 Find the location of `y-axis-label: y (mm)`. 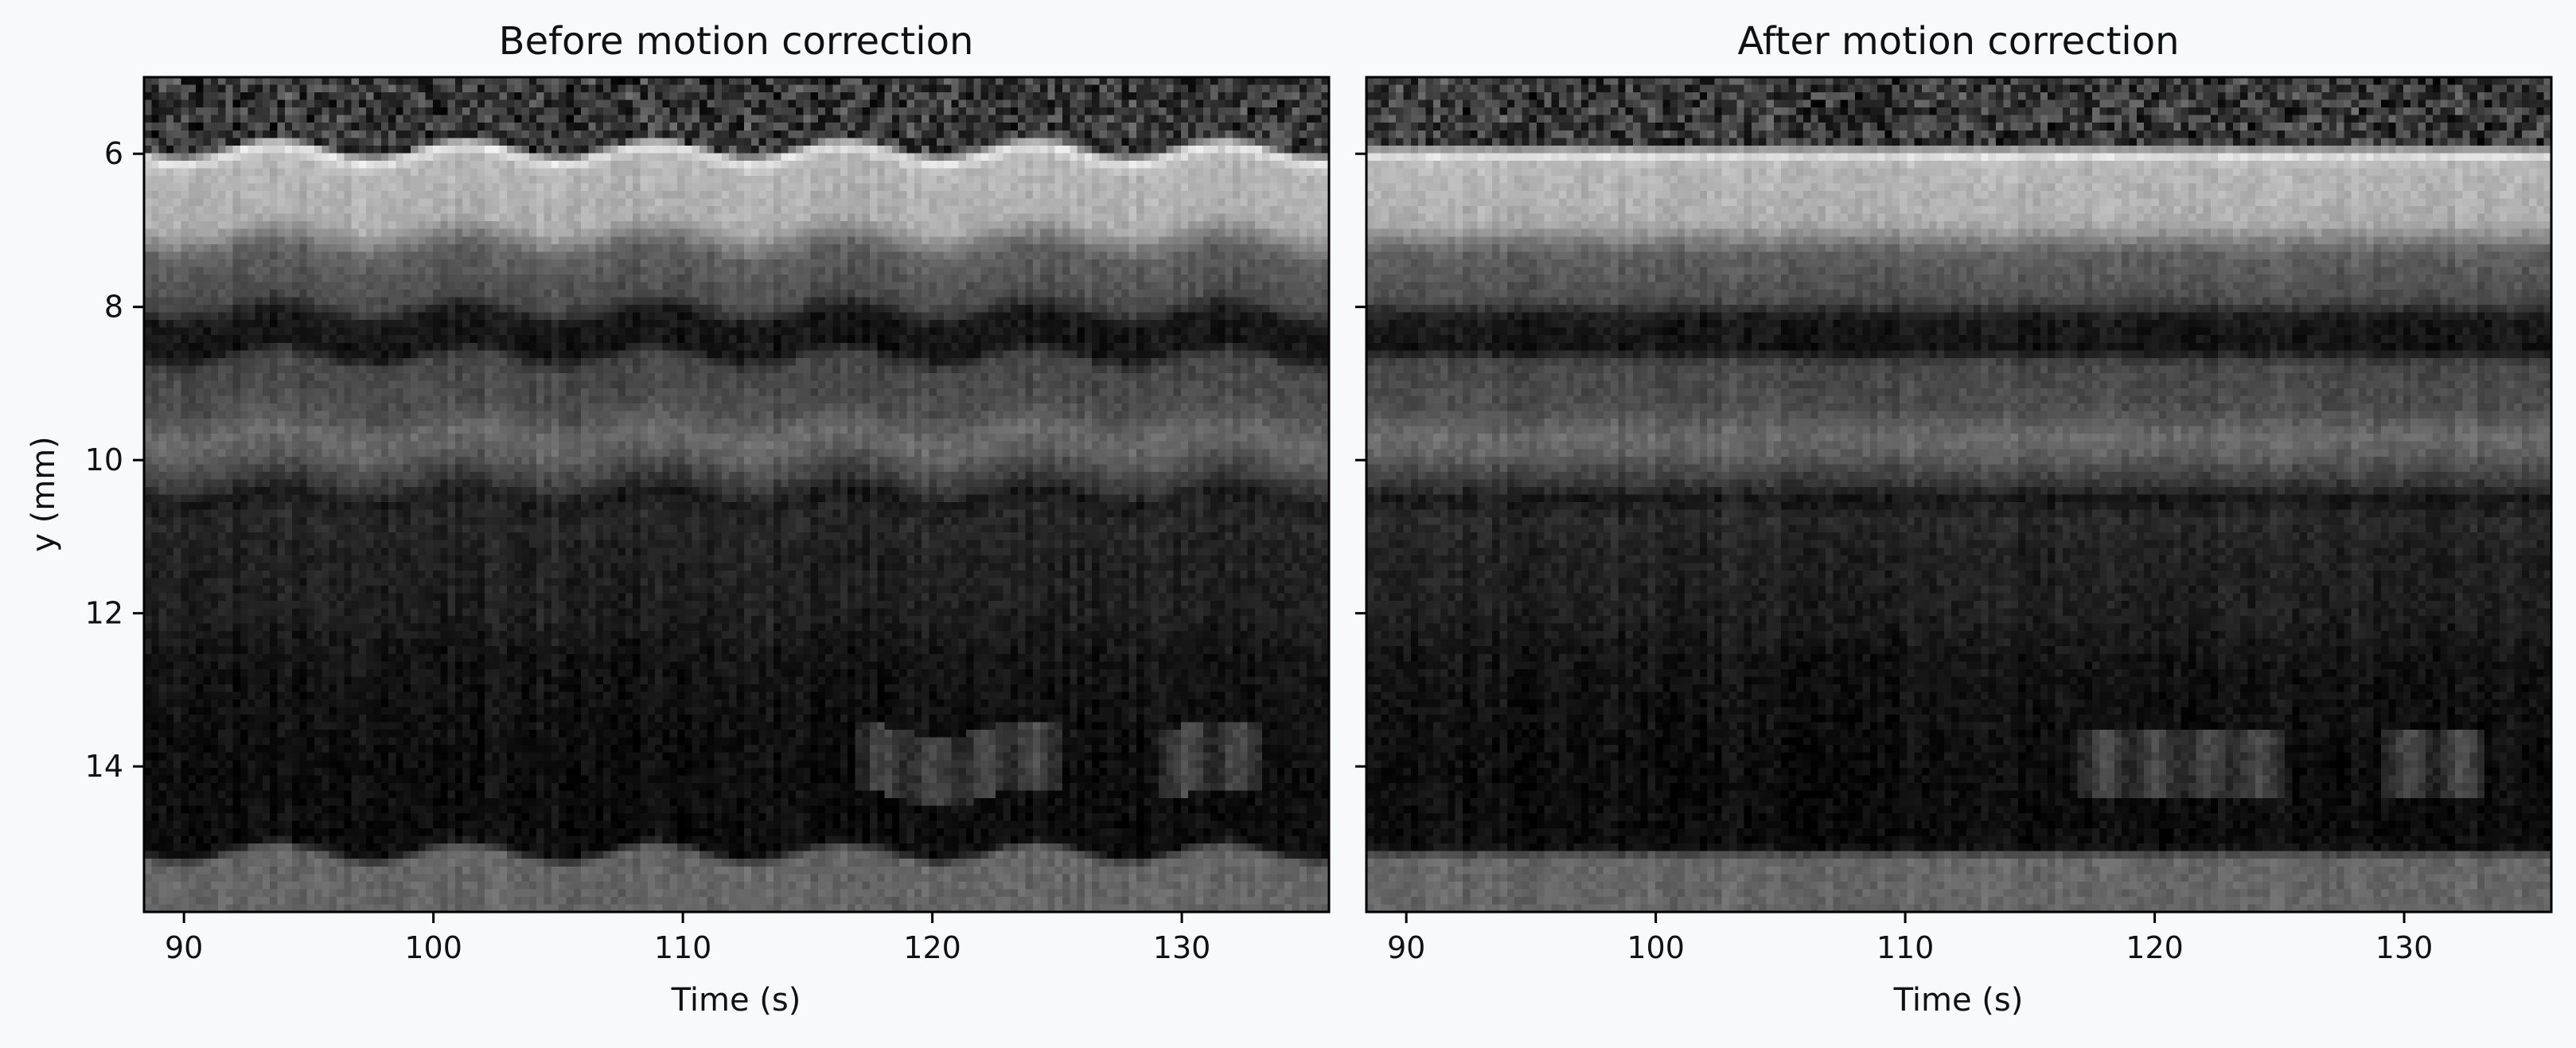

y-axis-label: y (mm) is located at coordinates (43, 494).